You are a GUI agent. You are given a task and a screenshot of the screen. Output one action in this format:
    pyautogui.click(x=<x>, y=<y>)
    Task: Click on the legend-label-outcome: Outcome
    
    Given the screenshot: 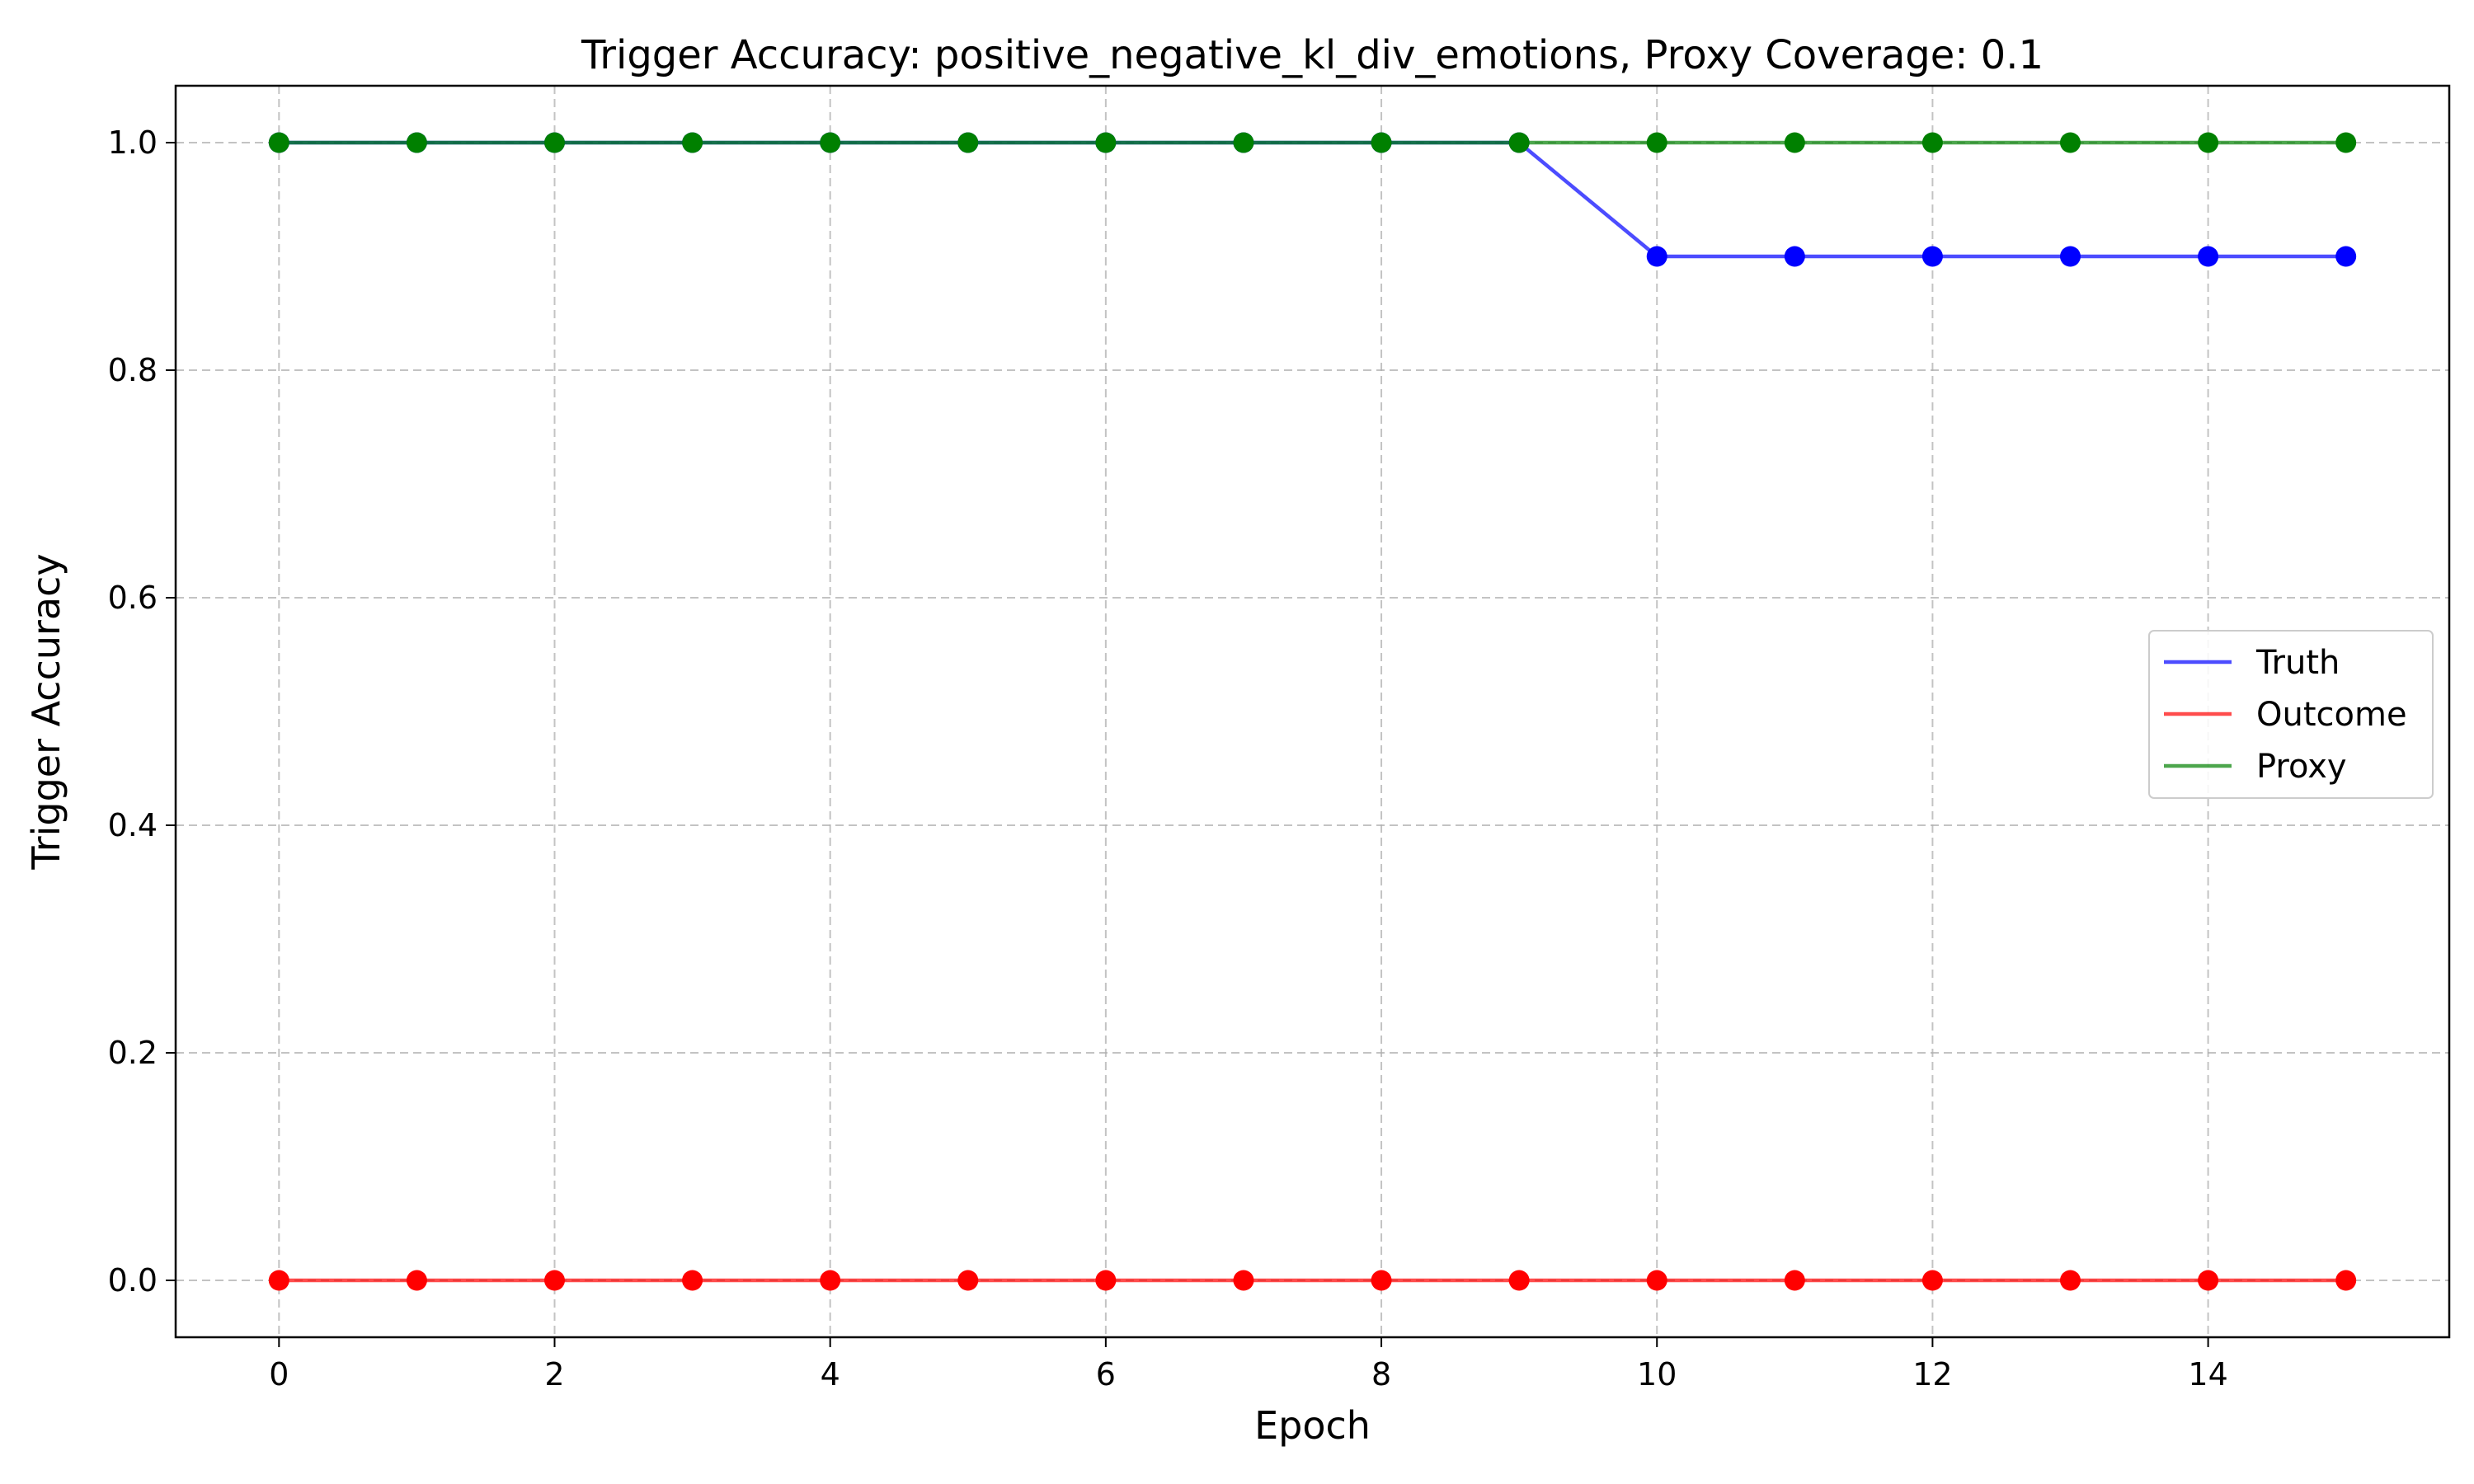 What is the action you would take?
    pyautogui.click(x=2331, y=715)
    